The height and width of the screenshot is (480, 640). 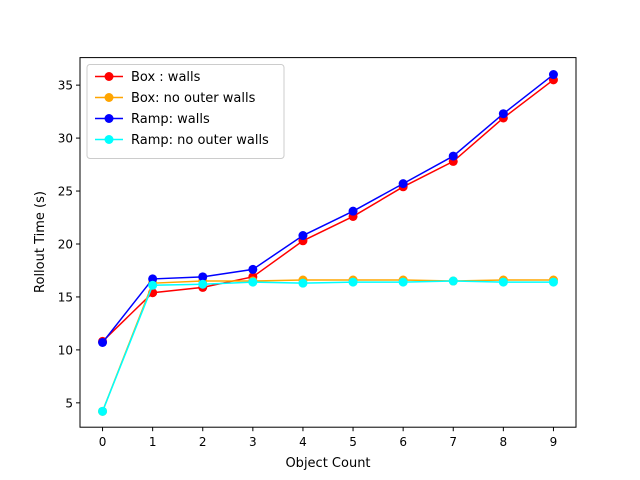 I want to click on legend-entry: Box : walls, so click(x=148, y=77).